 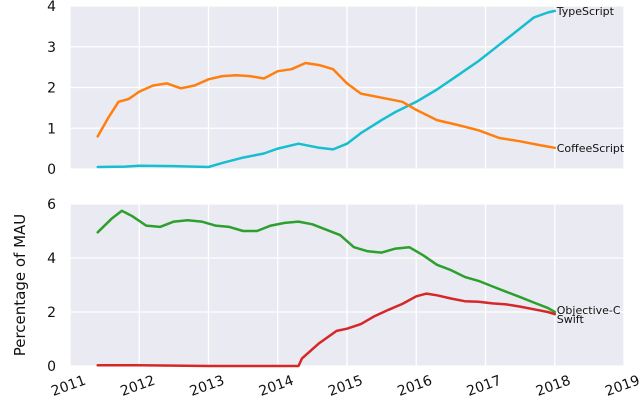 I want to click on y-tick-label: 6, so click(x=51, y=205).